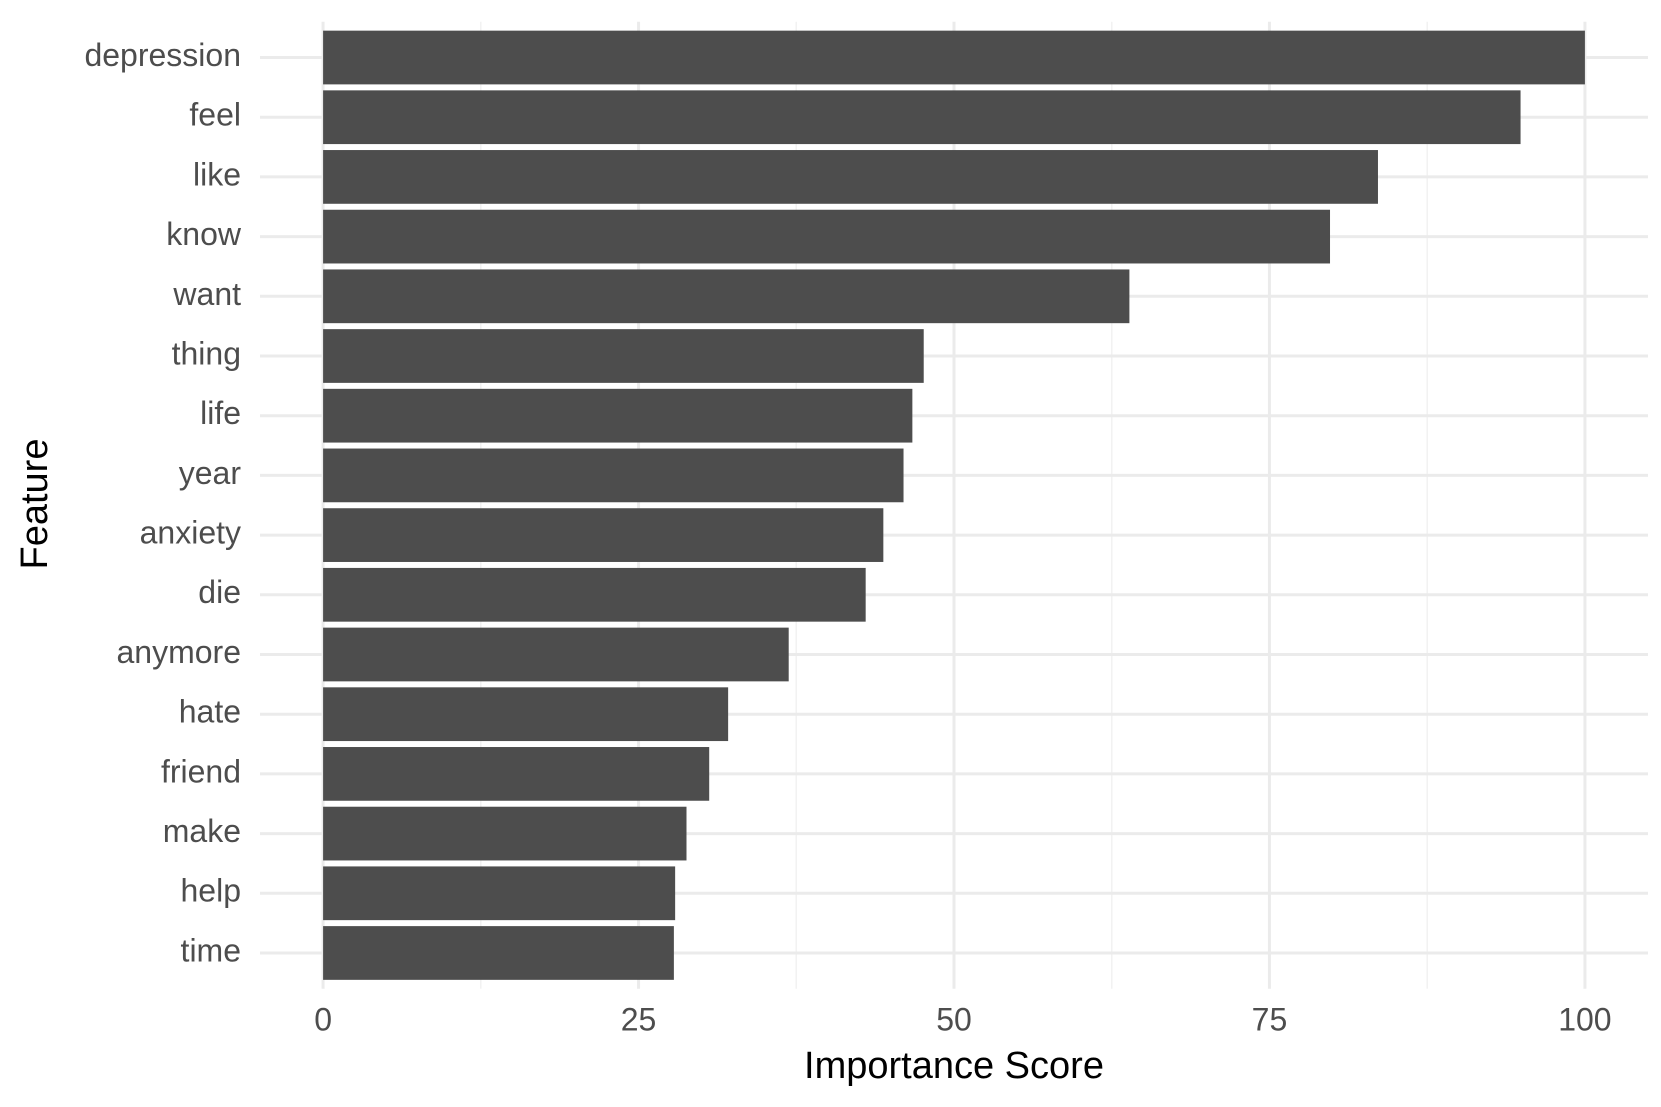 This screenshot has width=1661, height=1107. What do you see at coordinates (179, 652) in the screenshot?
I see `y-tick-label: anymore` at bounding box center [179, 652].